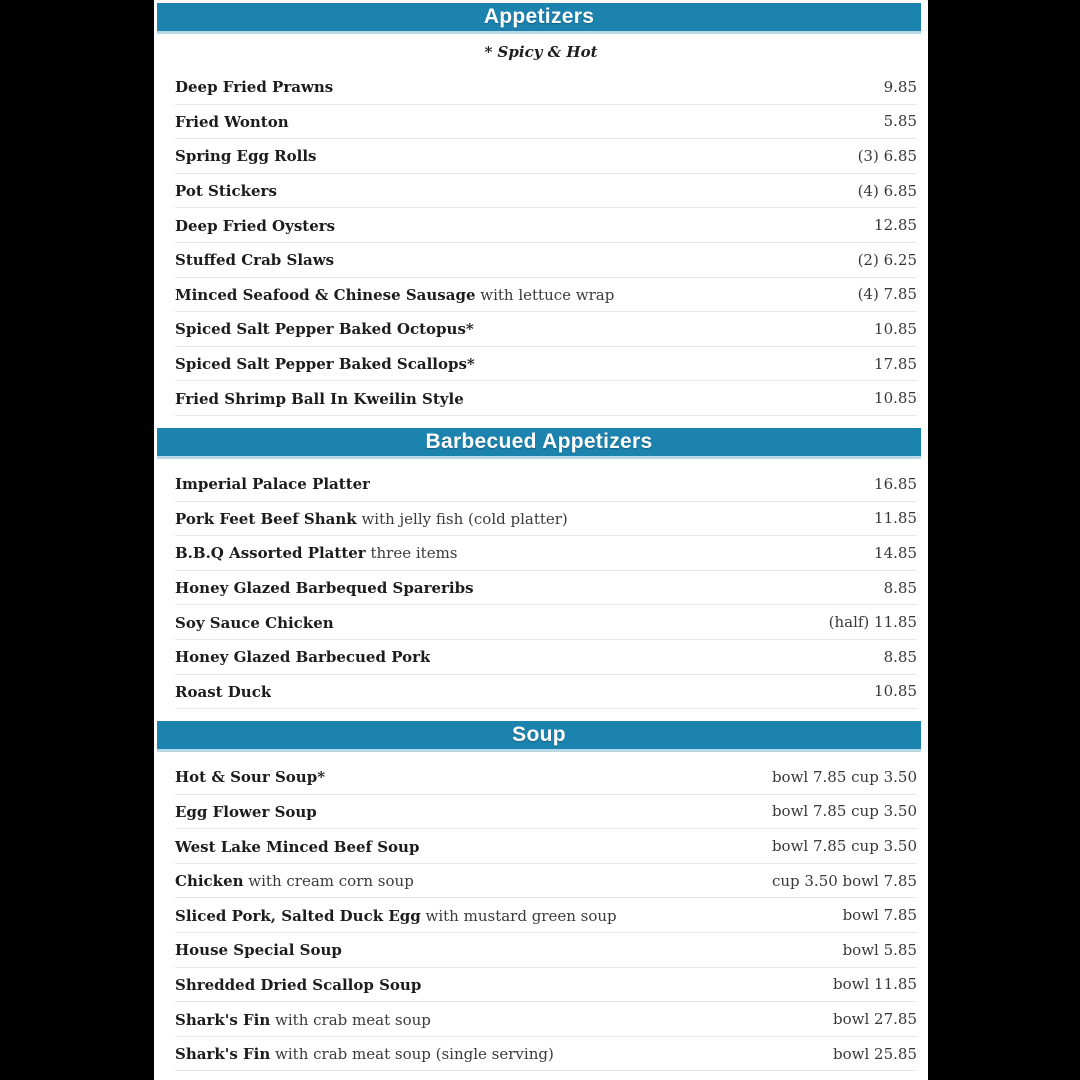 The image size is (1080, 1080). I want to click on section-header-bar: Barbecued Appetizers, so click(539, 443).